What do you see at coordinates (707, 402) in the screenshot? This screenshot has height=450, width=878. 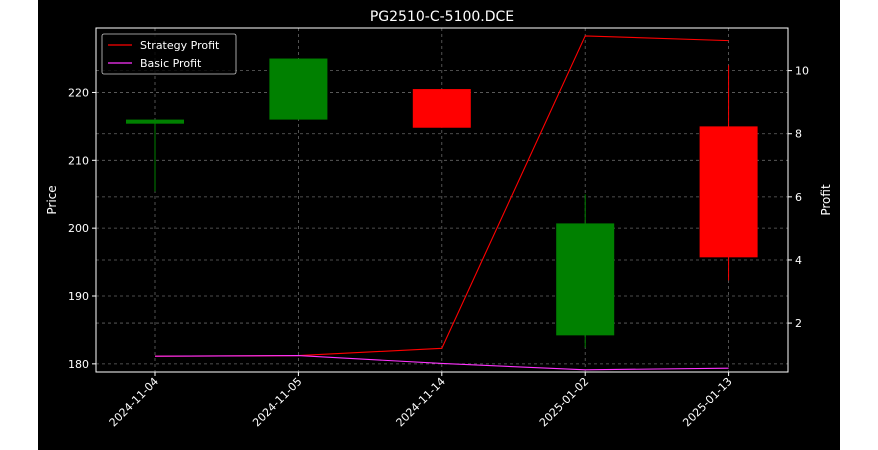 I see `x-tick-label: 2025-01-13` at bounding box center [707, 402].